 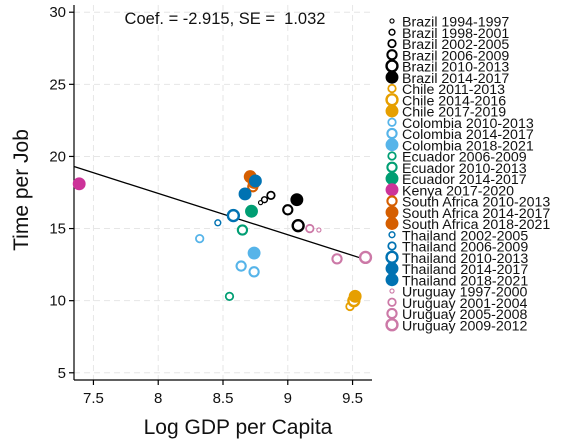 What do you see at coordinates (225, 19) in the screenshot?
I see `coefficient-annotation: Coef. = -2.915, SE = 1.032` at bounding box center [225, 19].